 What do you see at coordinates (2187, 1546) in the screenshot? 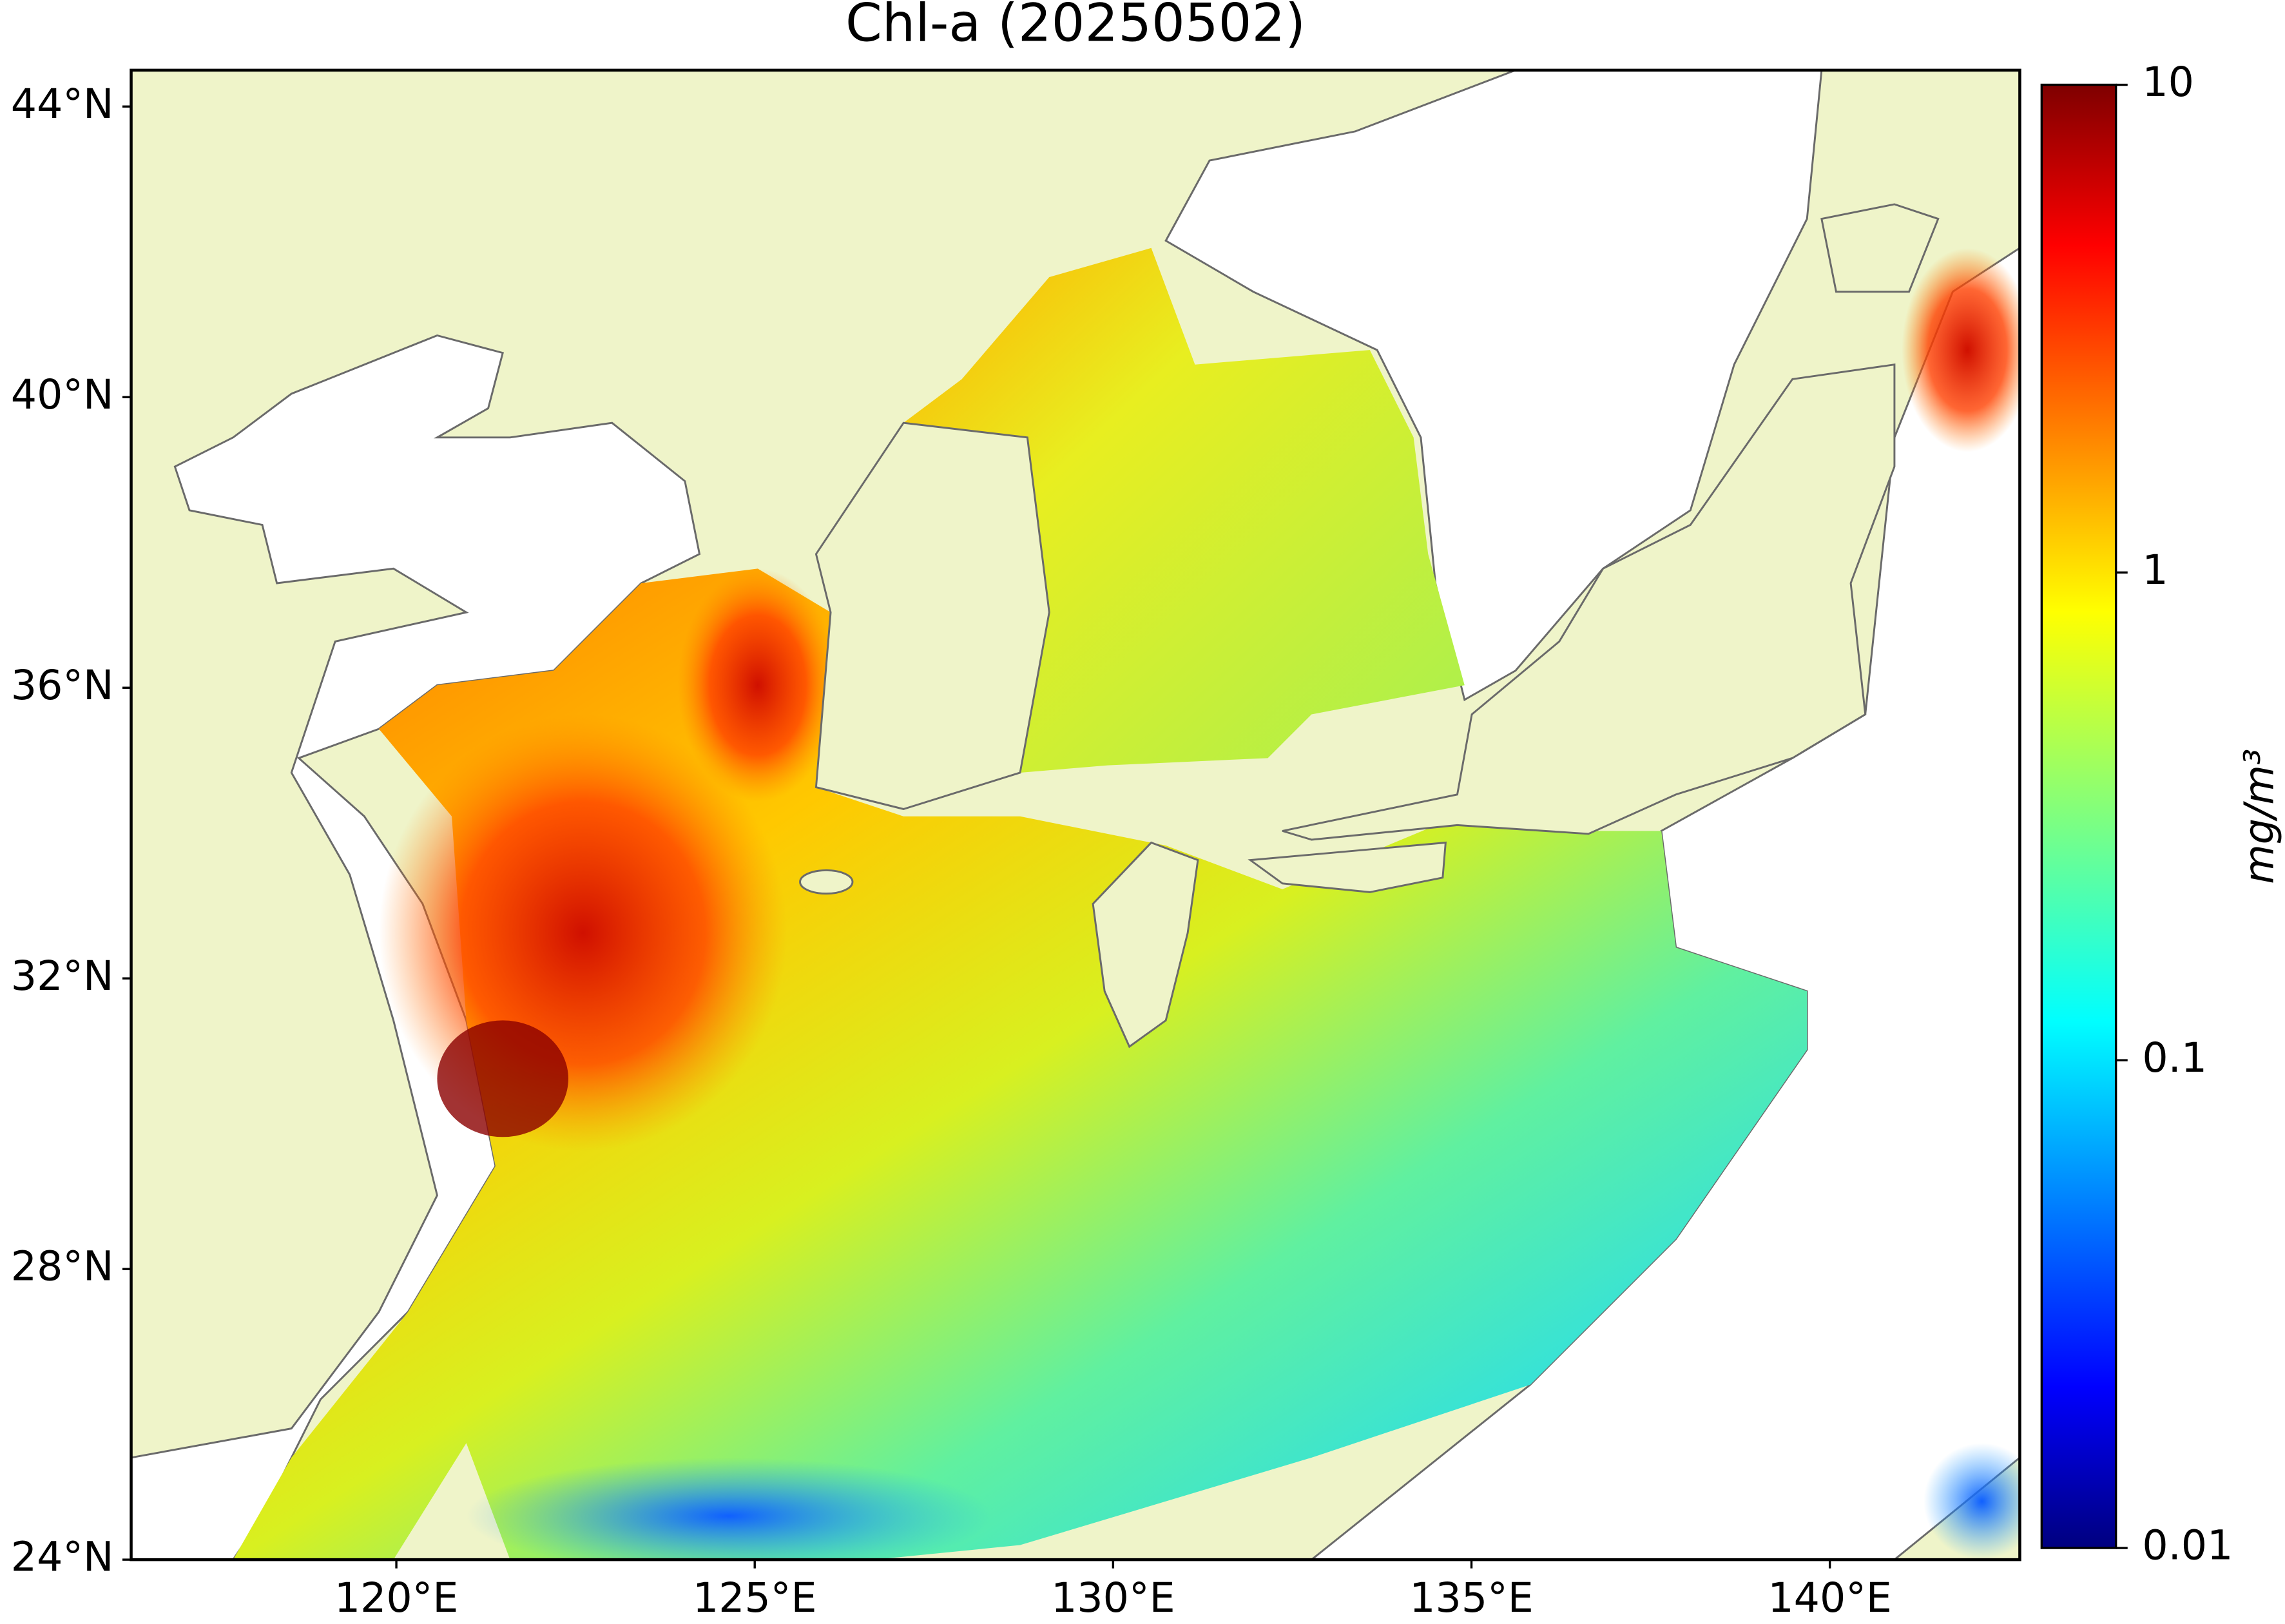
I see `colorbar-tick-label: 0.01` at bounding box center [2187, 1546].